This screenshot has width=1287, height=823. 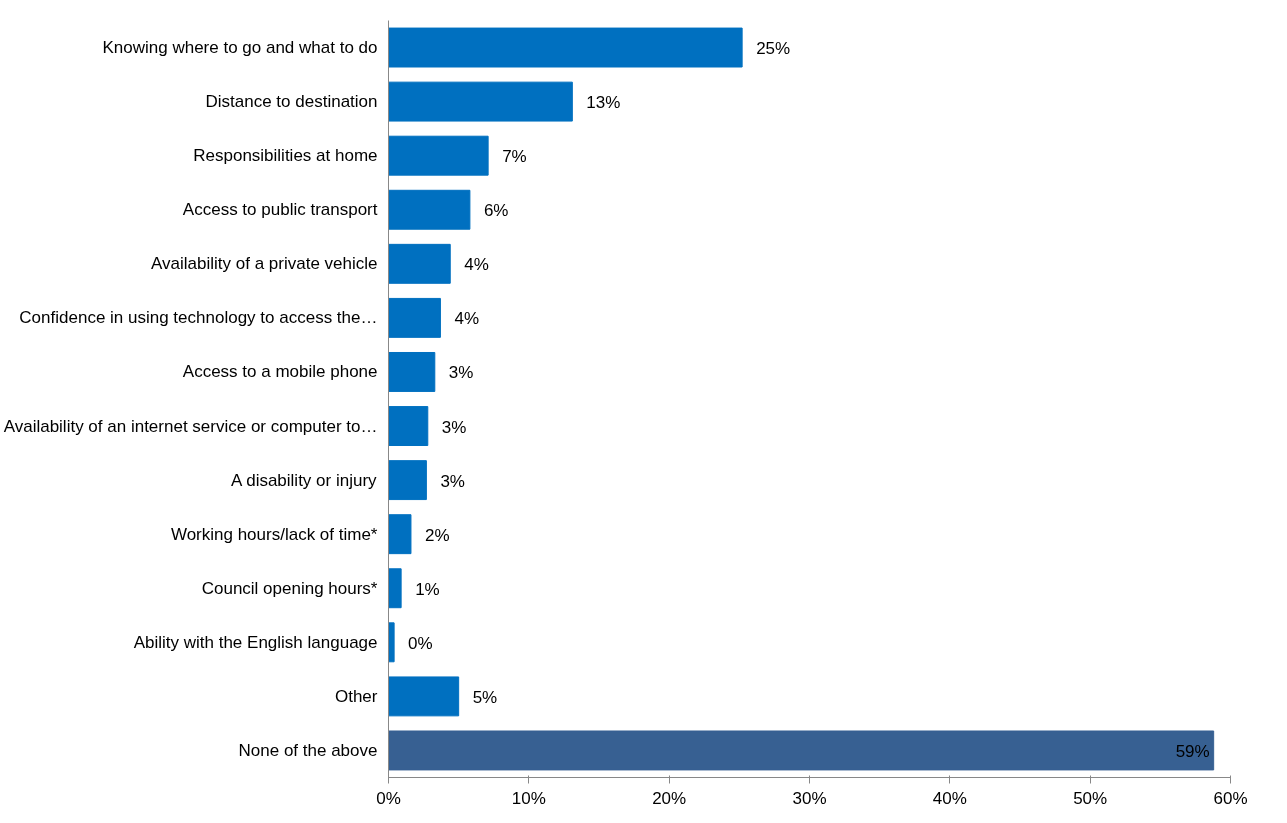 I want to click on data-label: 6%, so click(x=496, y=211).